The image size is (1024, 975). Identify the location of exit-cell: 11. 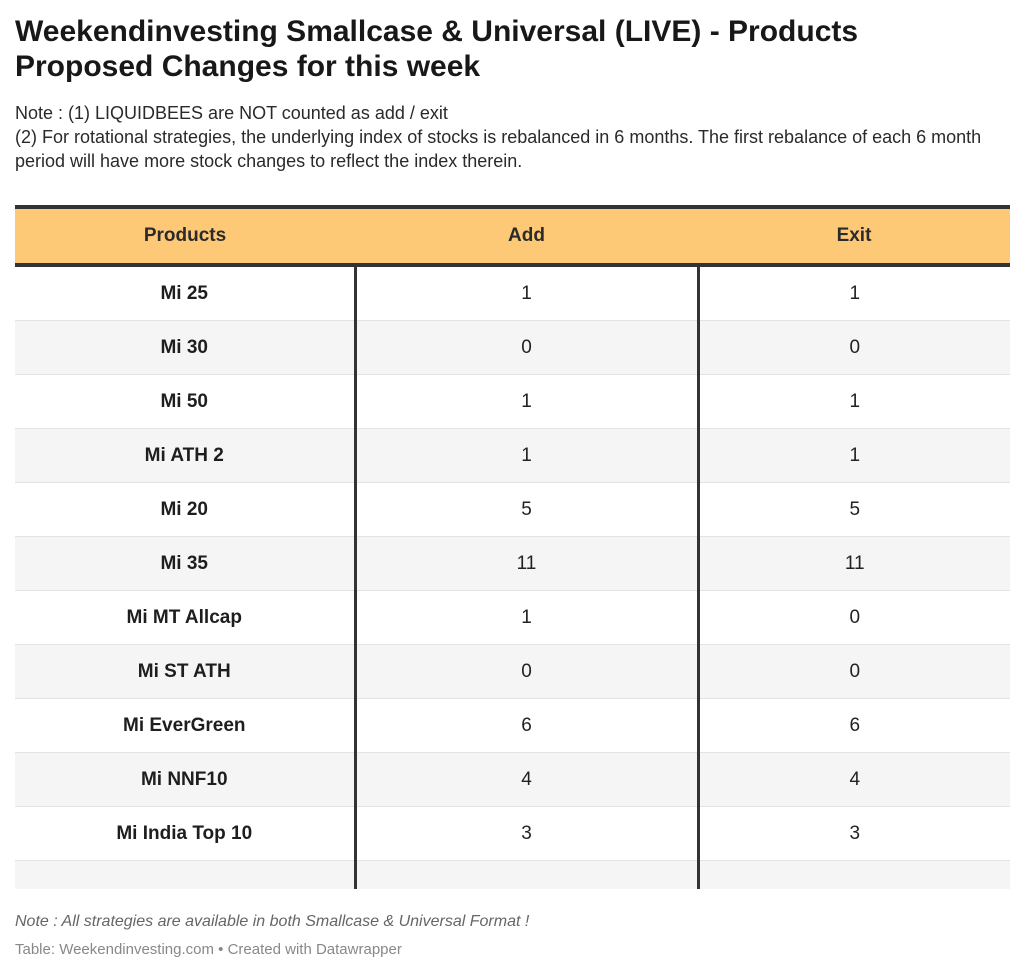
(853, 563).